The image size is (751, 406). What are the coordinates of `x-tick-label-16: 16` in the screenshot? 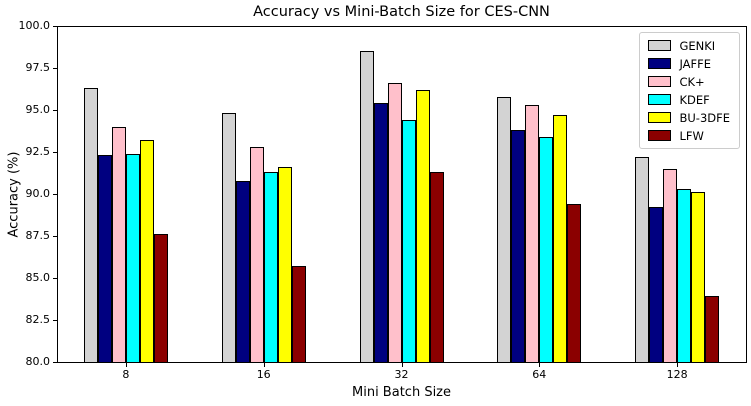 It's located at (263, 374).